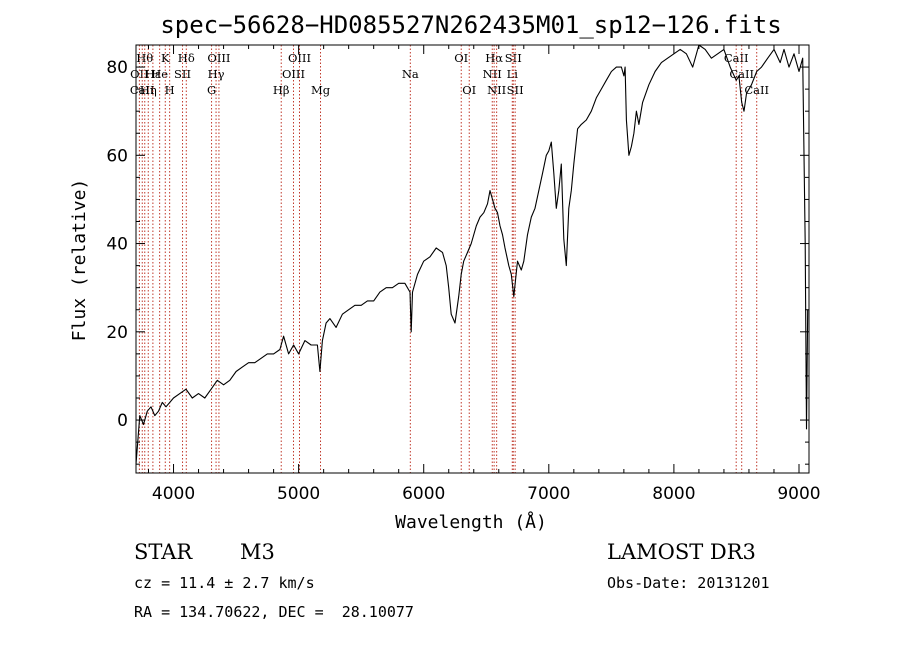 The height and width of the screenshot is (649, 900). I want to click on x-tick-label: 6000, so click(423, 494).